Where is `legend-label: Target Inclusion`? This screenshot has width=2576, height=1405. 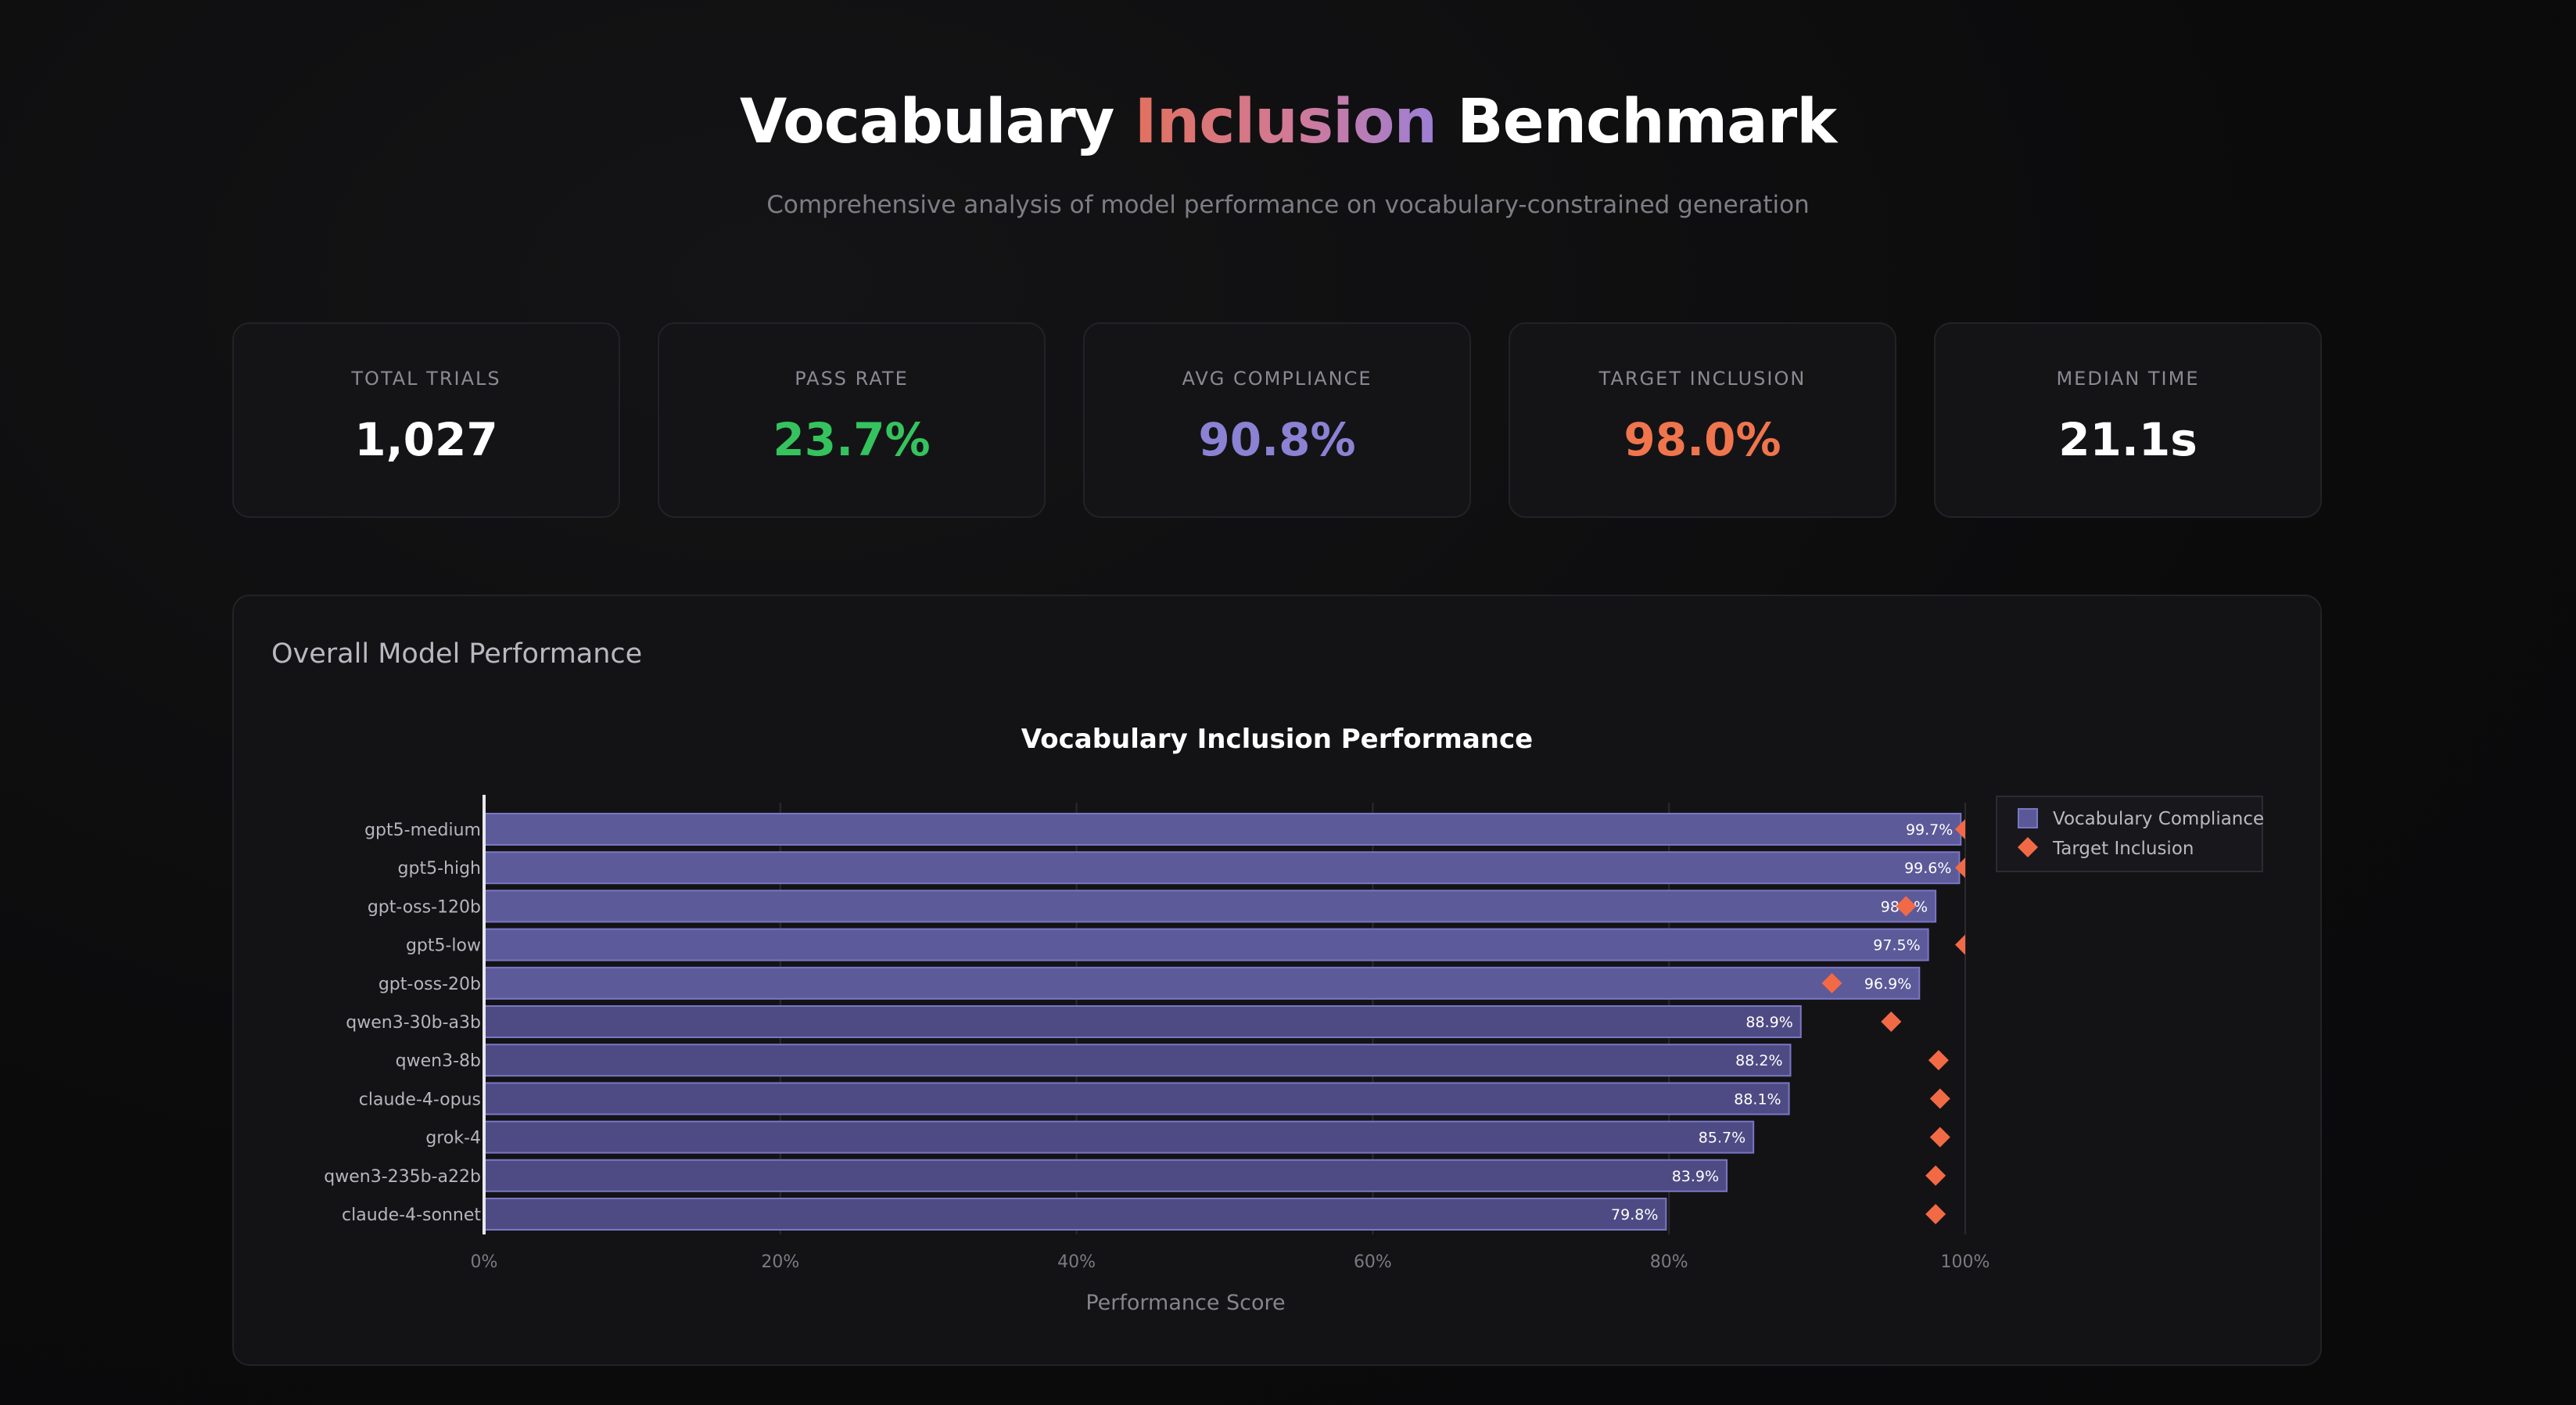 legend-label: Target Inclusion is located at coordinates (2123, 849).